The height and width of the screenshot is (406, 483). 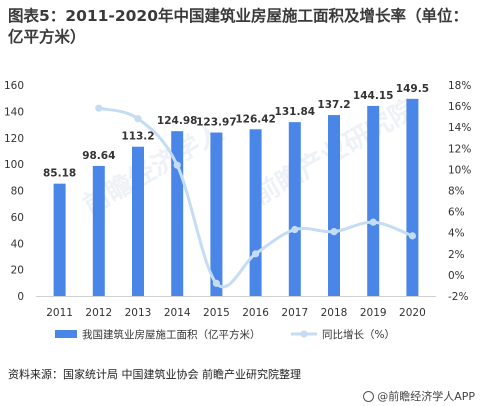 What do you see at coordinates (412, 89) in the screenshot?
I see `bar-data-label: 149.5` at bounding box center [412, 89].